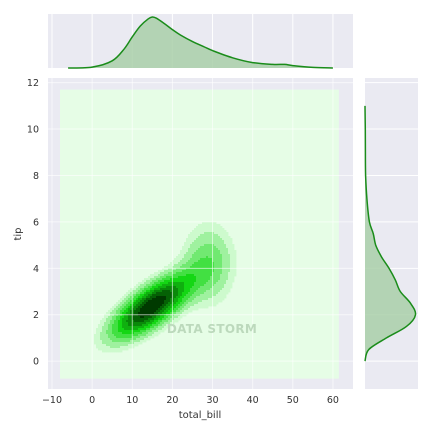 The height and width of the screenshot is (432, 432). What do you see at coordinates (390, 233) in the screenshot?
I see `marginal-y-line` at bounding box center [390, 233].